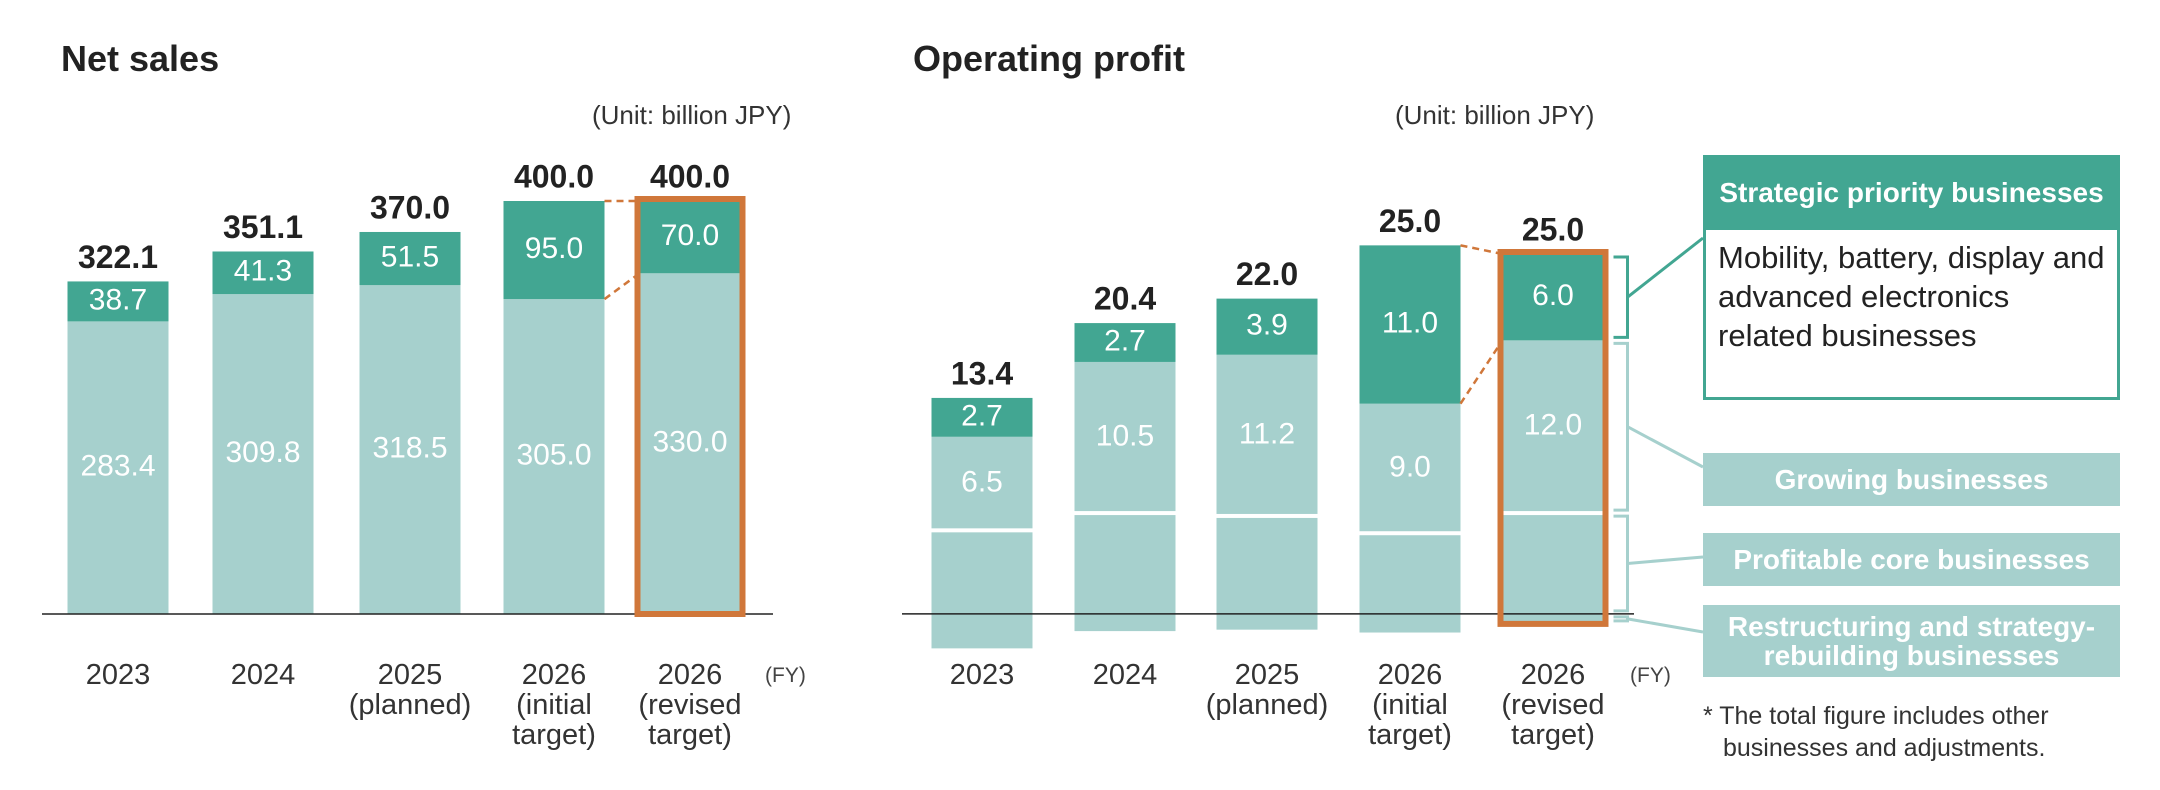  I want to click on value-label: 70.0, so click(690, 235).